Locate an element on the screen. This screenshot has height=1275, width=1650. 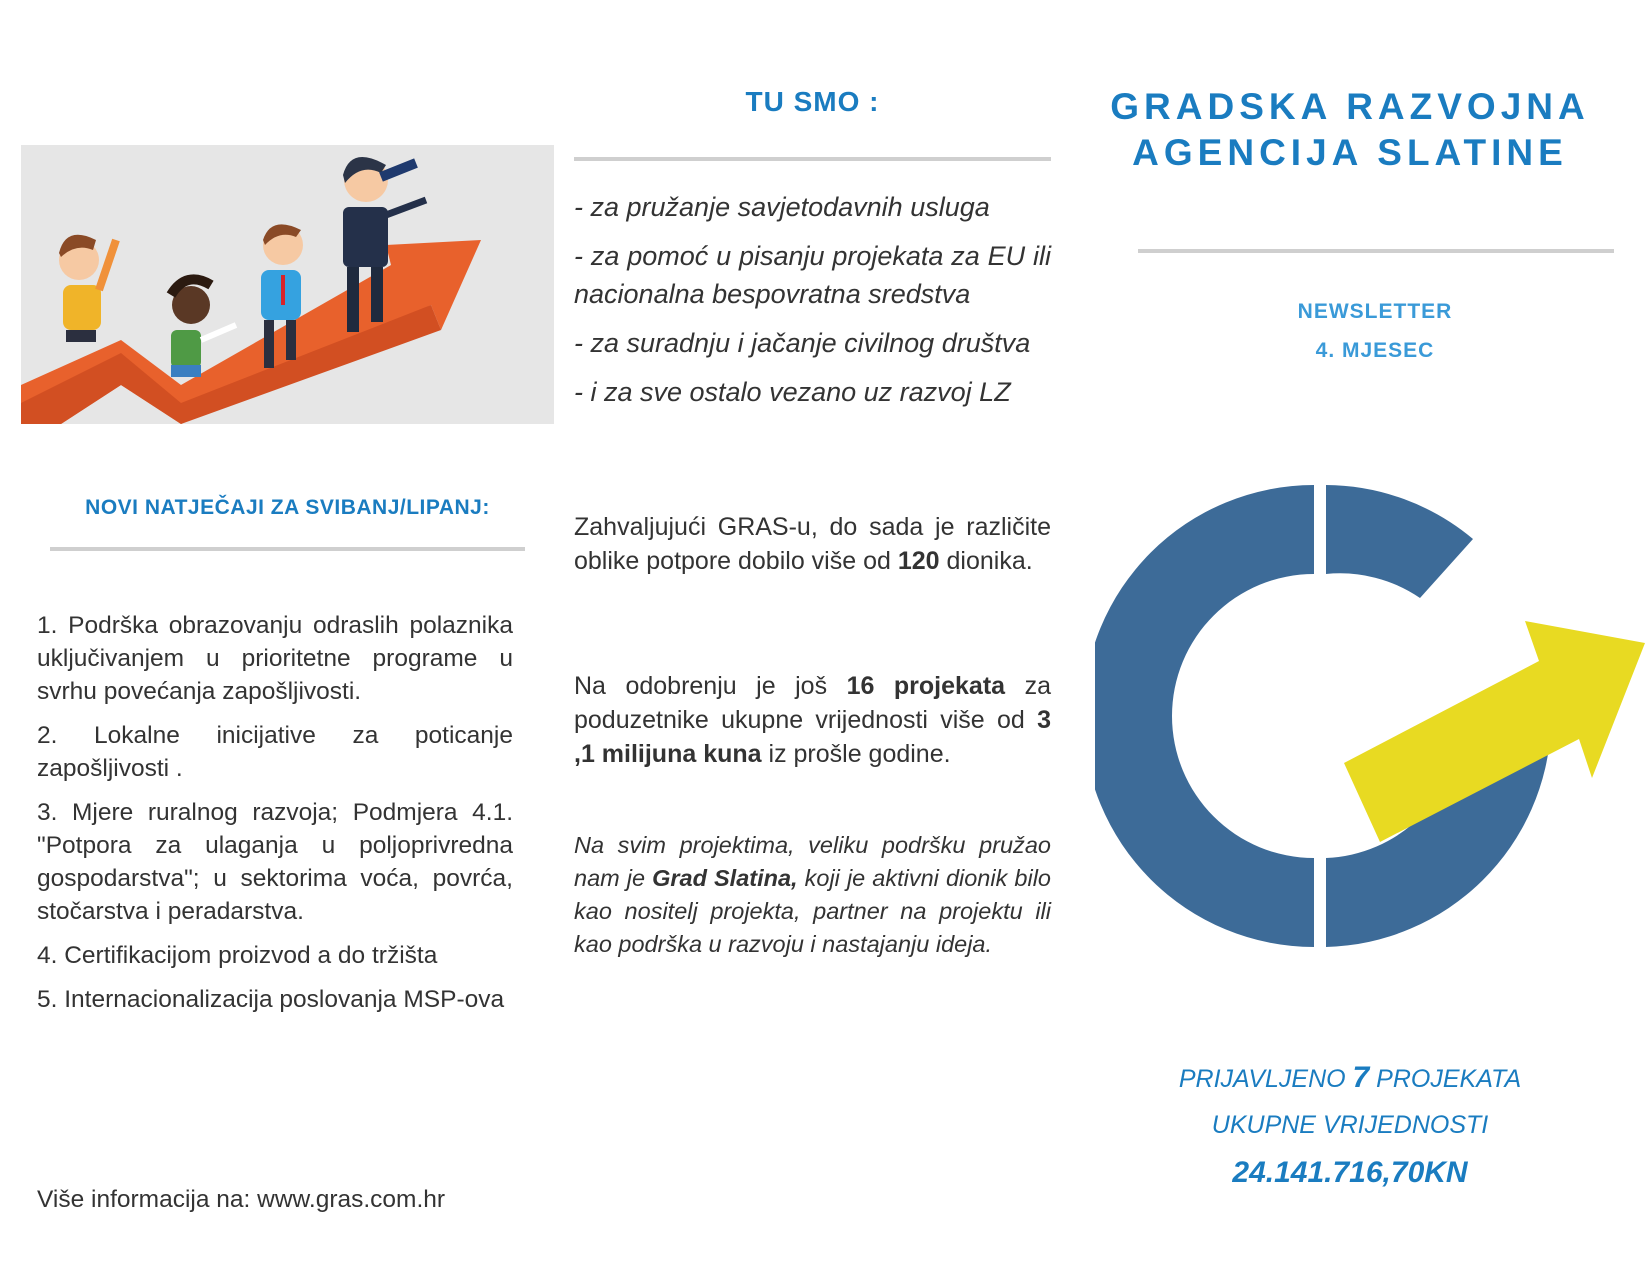
left-divider is located at coordinates (287, 549).